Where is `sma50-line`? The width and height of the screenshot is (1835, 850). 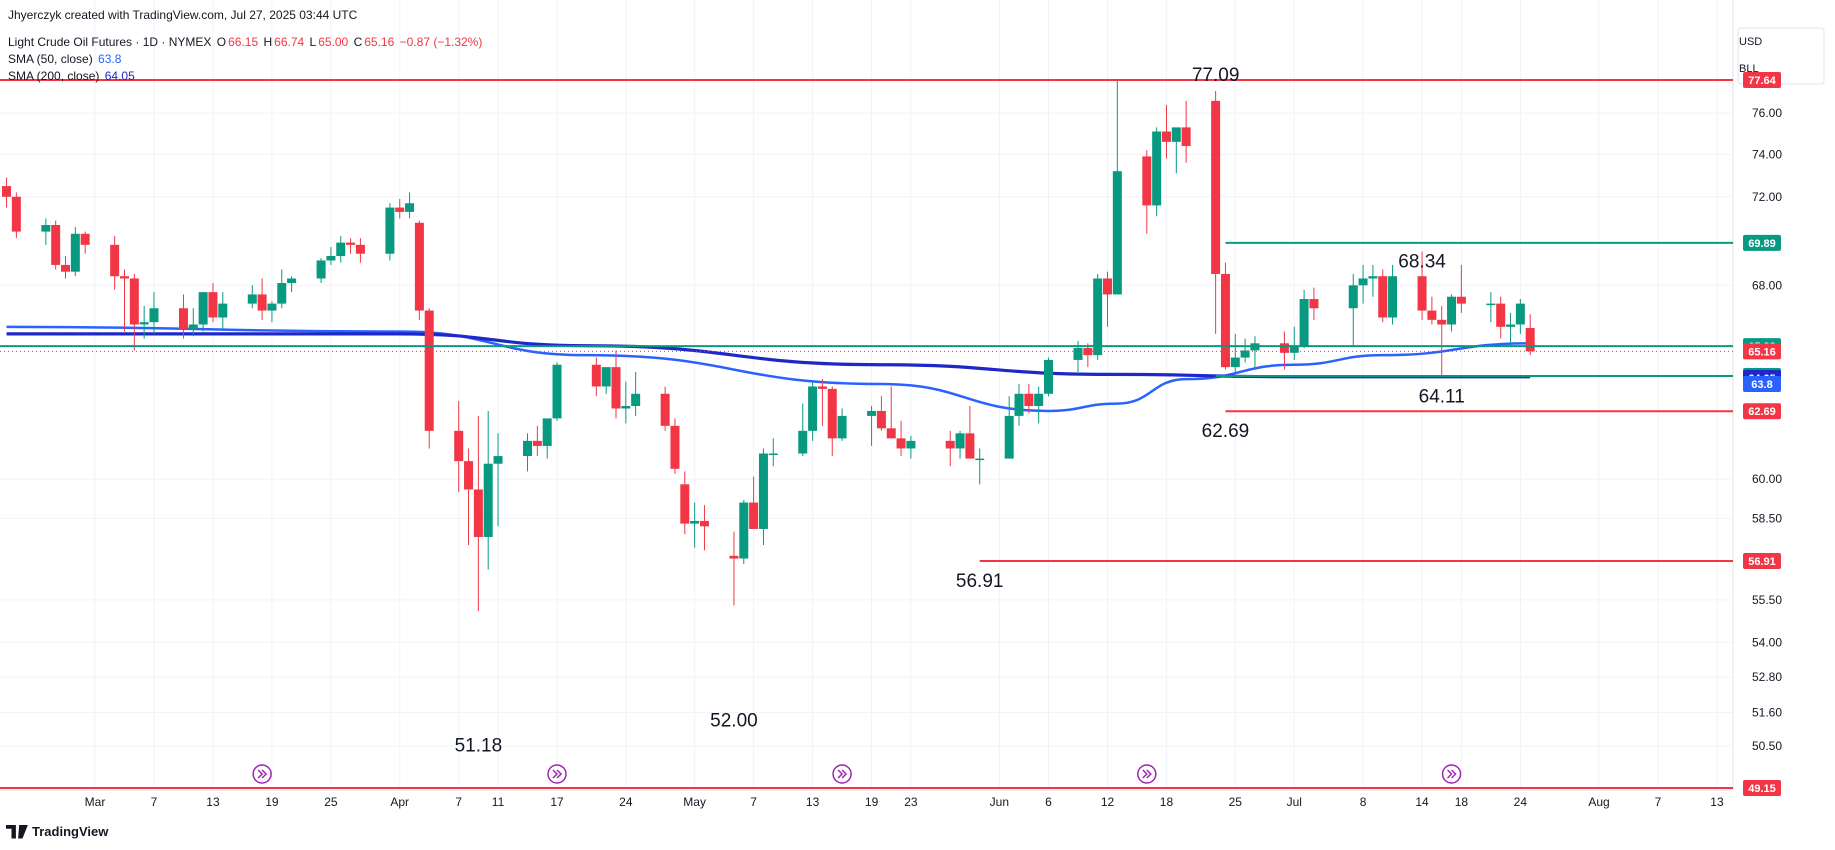
sma50-line is located at coordinates (768, 369).